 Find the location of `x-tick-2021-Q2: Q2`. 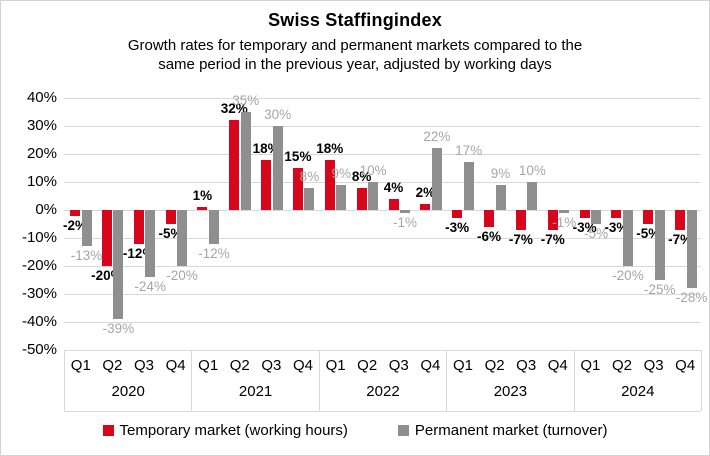

x-tick-2021-Q2: Q2 is located at coordinates (239, 365).